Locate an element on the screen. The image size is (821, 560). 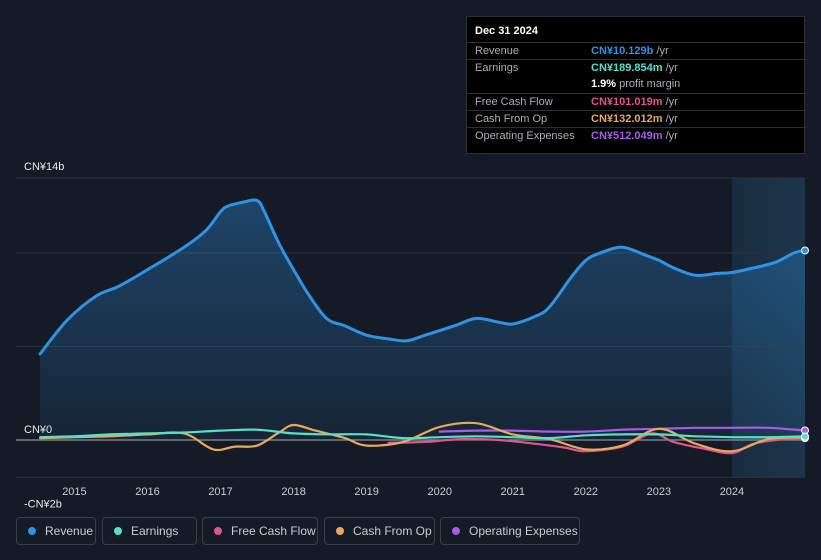
legend-item-free-cash-flow: Free Cash Flow is located at coordinates (260, 531).